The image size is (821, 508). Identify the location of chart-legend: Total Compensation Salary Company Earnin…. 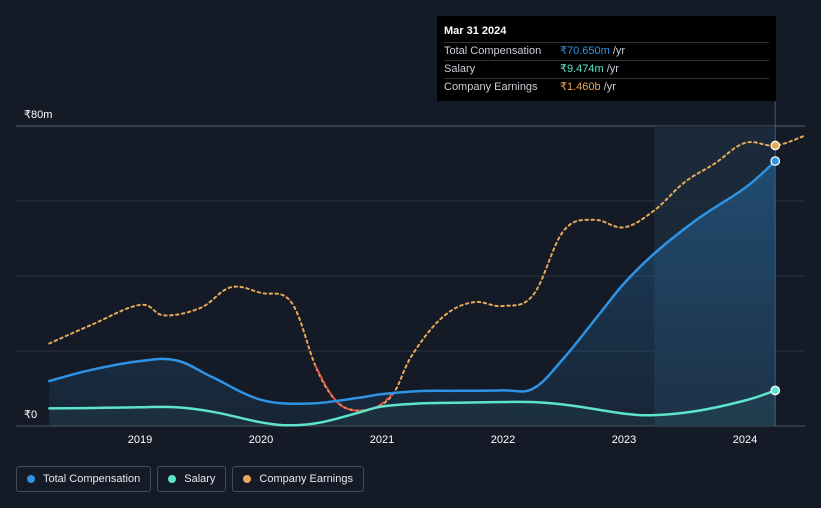
(190, 479).